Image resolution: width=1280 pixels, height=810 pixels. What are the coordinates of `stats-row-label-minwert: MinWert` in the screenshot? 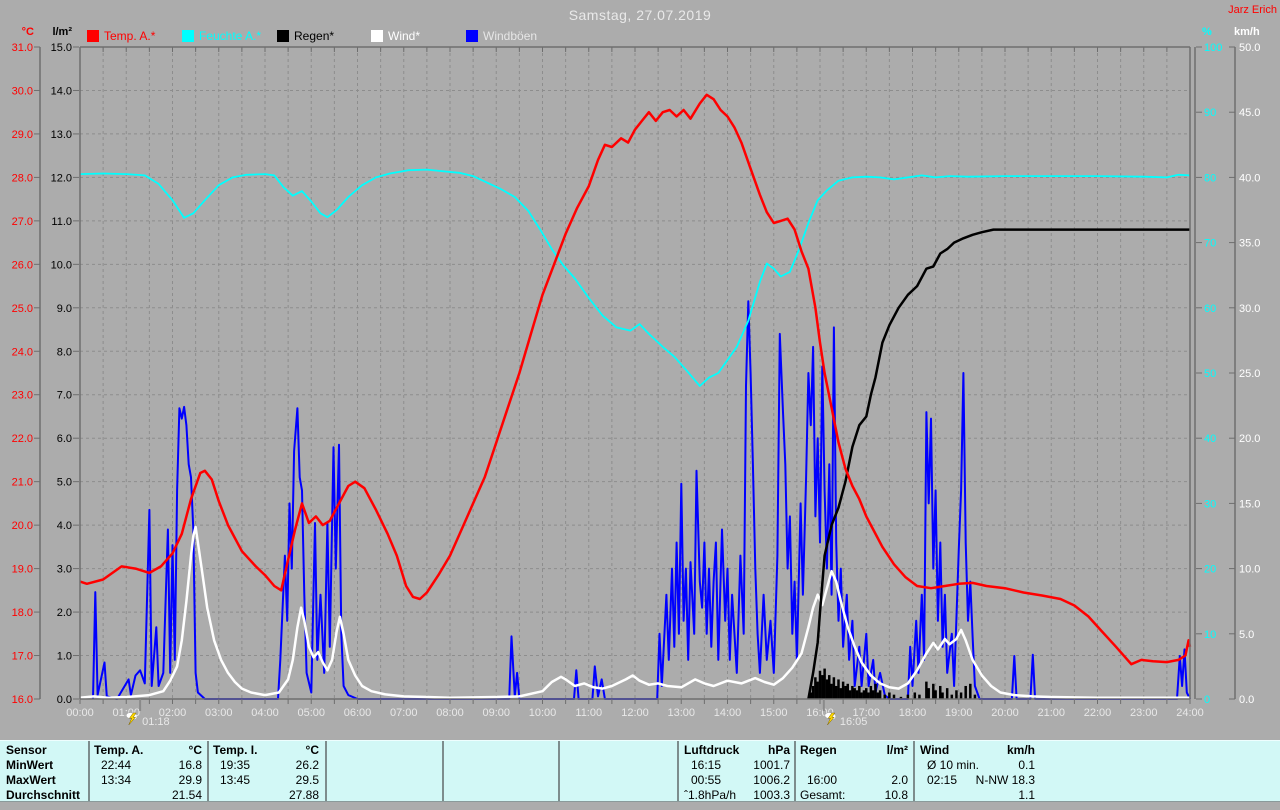 It's located at (30, 765).